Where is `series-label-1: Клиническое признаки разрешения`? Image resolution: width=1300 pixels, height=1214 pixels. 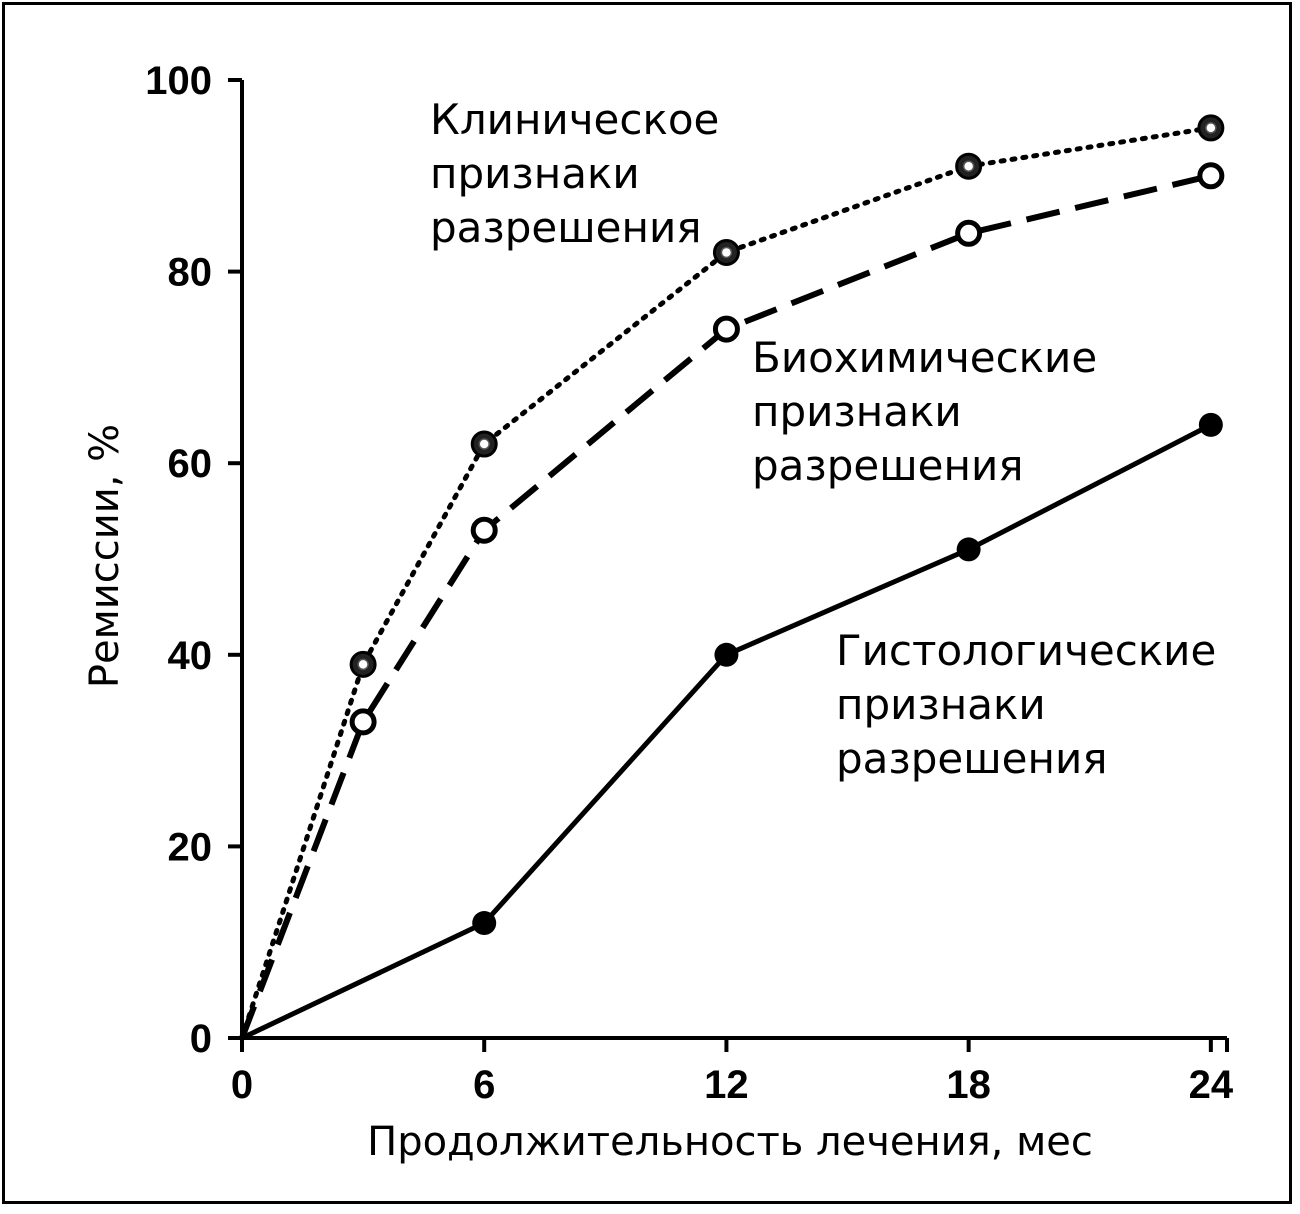
series-label-1: Клиническое признаки разрешения is located at coordinates (574, 173).